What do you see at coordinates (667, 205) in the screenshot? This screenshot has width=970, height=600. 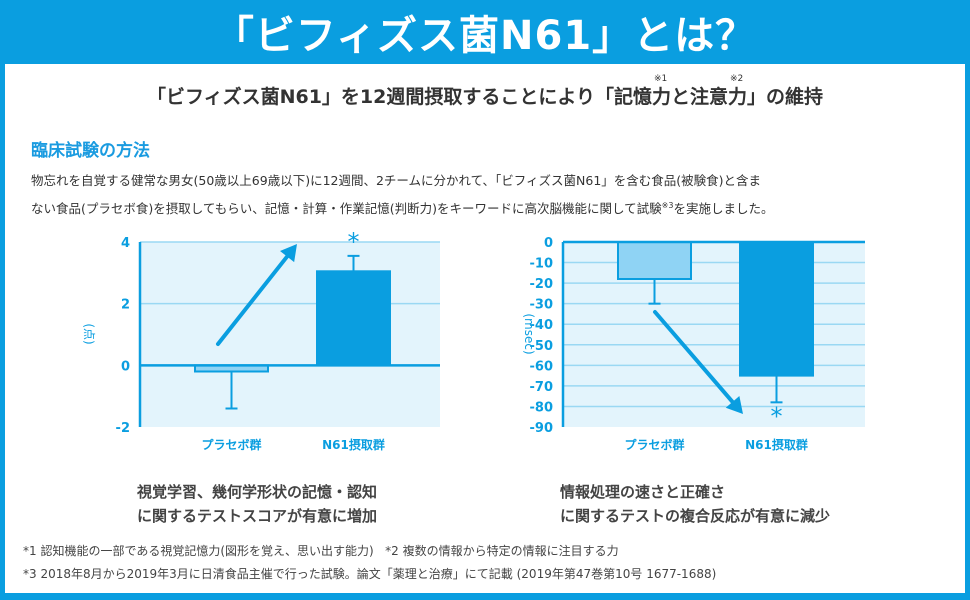 I see `footnote-ref-3: ※3` at bounding box center [667, 205].